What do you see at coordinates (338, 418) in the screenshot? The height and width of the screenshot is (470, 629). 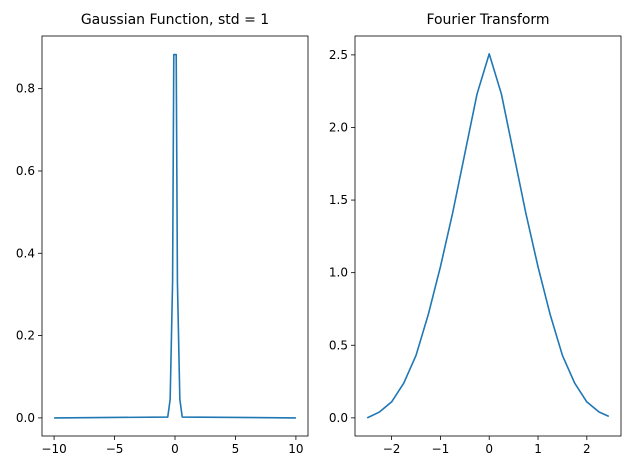 I see `right-ytick-label: 0.0` at bounding box center [338, 418].